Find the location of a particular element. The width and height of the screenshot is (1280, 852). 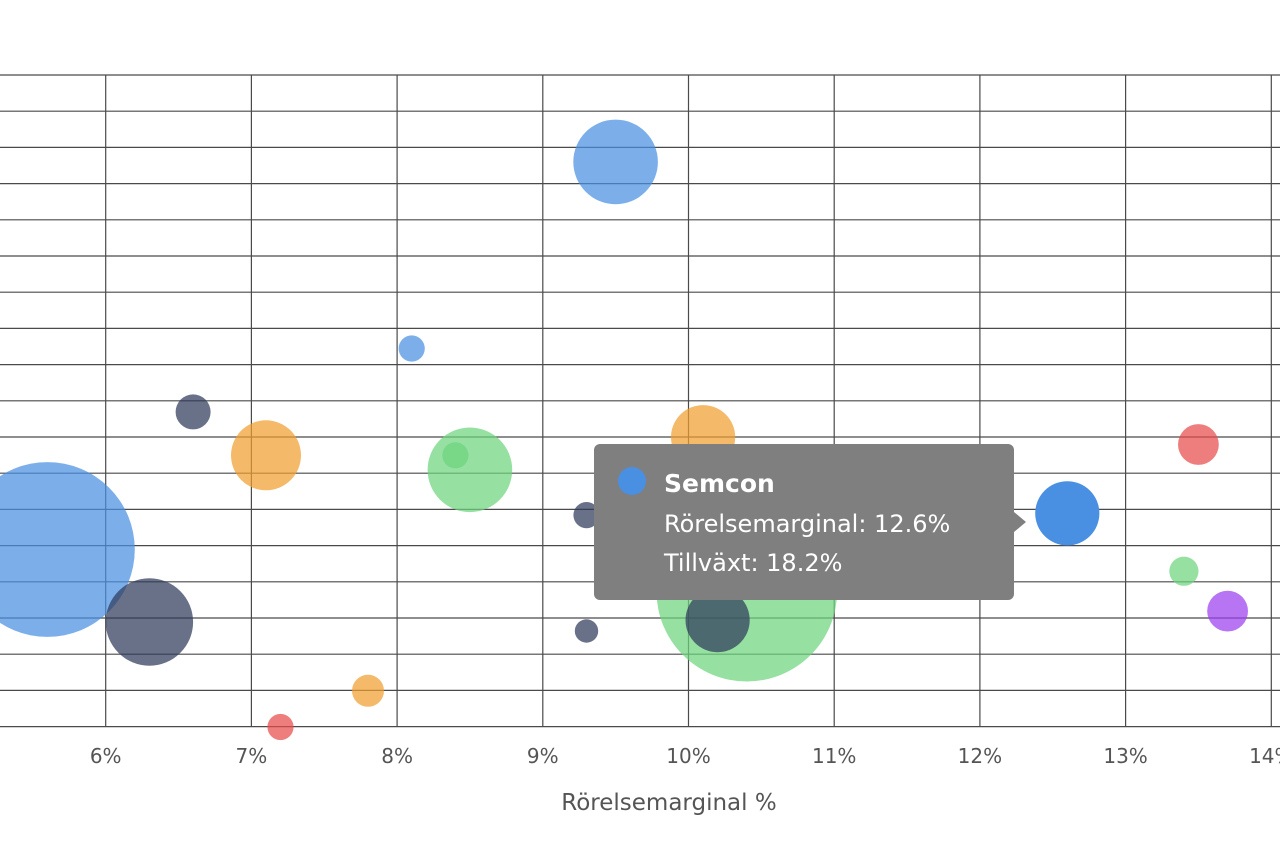

x-axis-ticks: 6% 7% 8% 9% 10% 11% 12% 13% 14% is located at coordinates (685, 756).